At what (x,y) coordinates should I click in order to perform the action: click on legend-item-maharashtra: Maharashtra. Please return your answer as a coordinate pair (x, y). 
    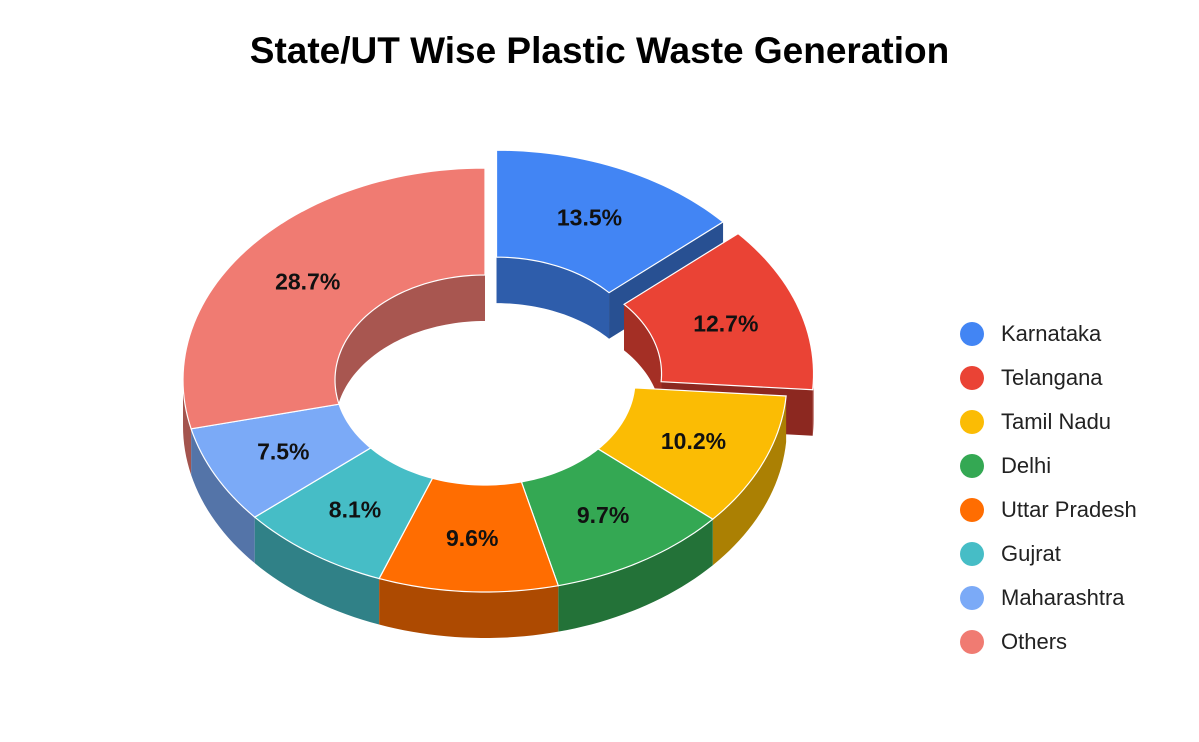
    Looking at the image, I should click on (1048, 598).